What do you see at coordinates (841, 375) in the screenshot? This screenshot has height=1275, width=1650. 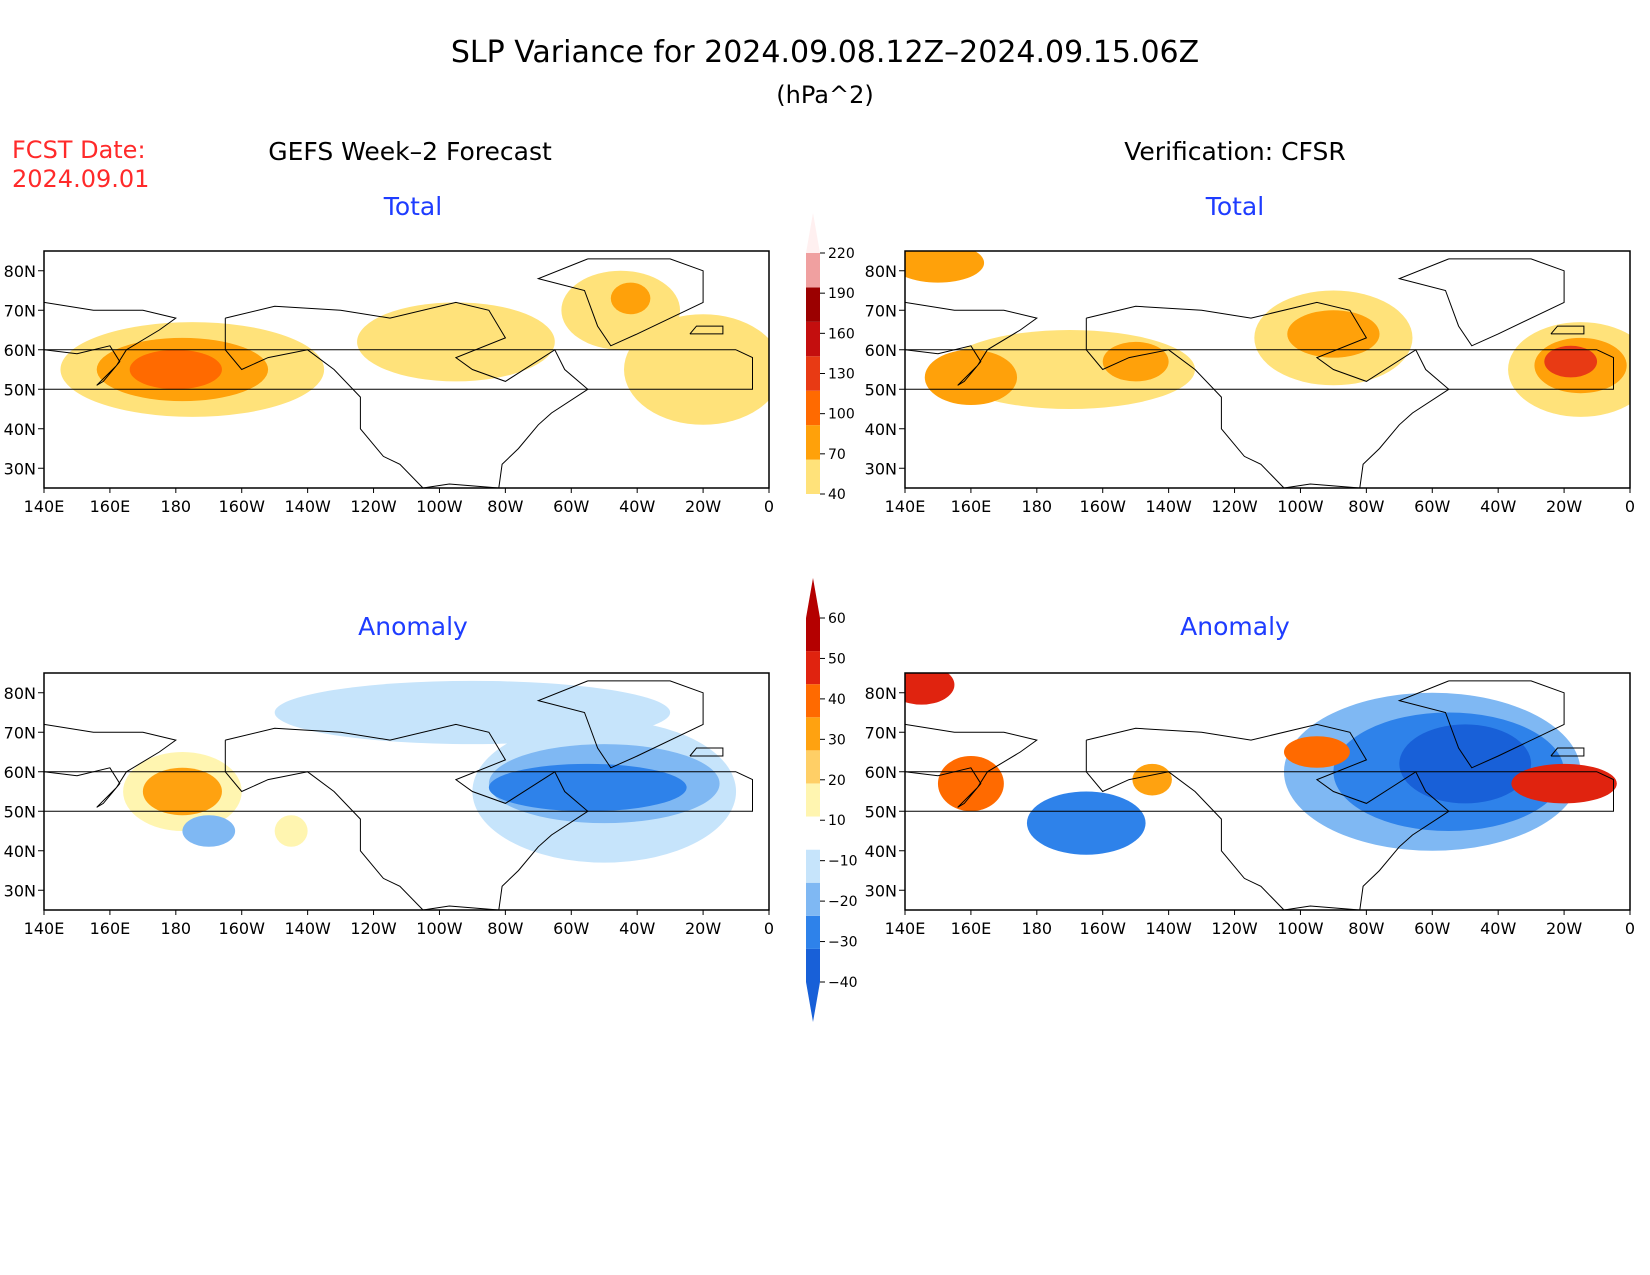 I see `colorbar-label: 130` at bounding box center [841, 375].